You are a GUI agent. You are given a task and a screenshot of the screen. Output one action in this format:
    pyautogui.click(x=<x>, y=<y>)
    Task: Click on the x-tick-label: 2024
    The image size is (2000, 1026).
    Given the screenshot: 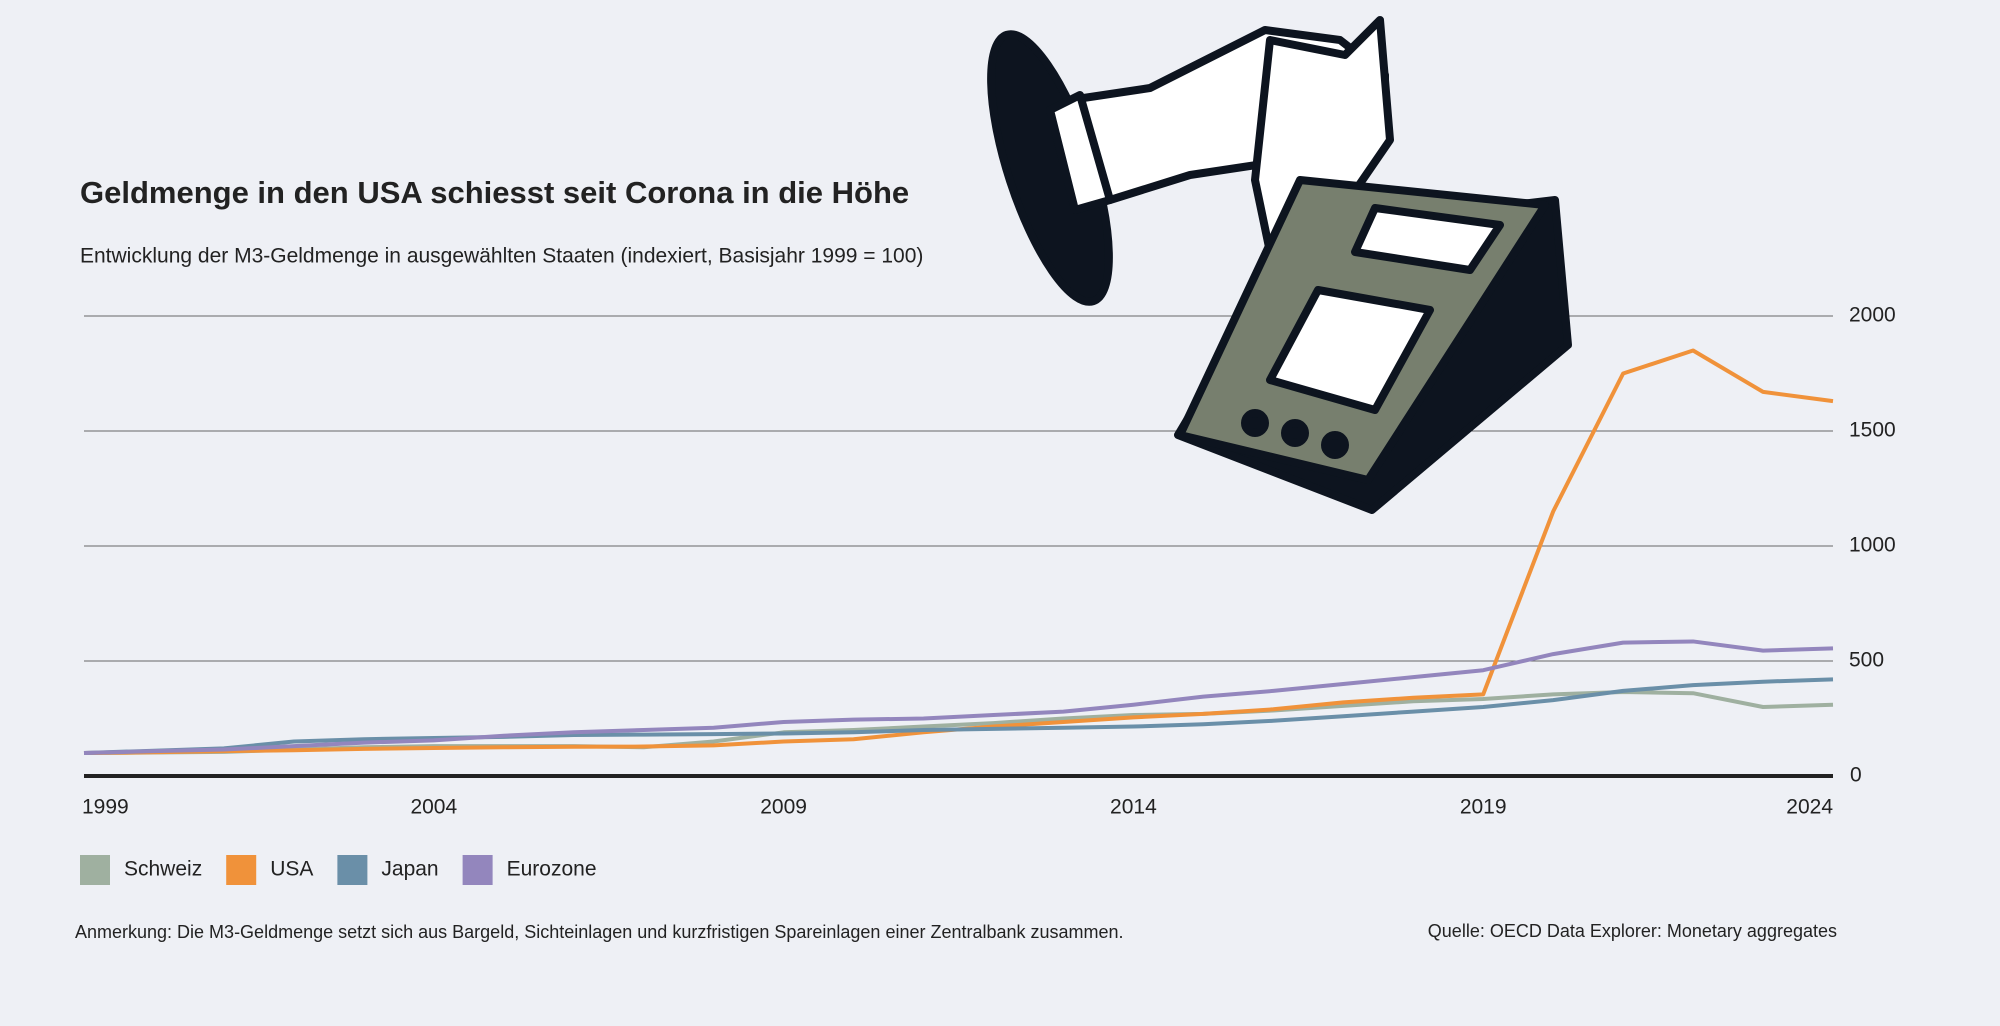 What is the action you would take?
    pyautogui.click(x=1809, y=807)
    